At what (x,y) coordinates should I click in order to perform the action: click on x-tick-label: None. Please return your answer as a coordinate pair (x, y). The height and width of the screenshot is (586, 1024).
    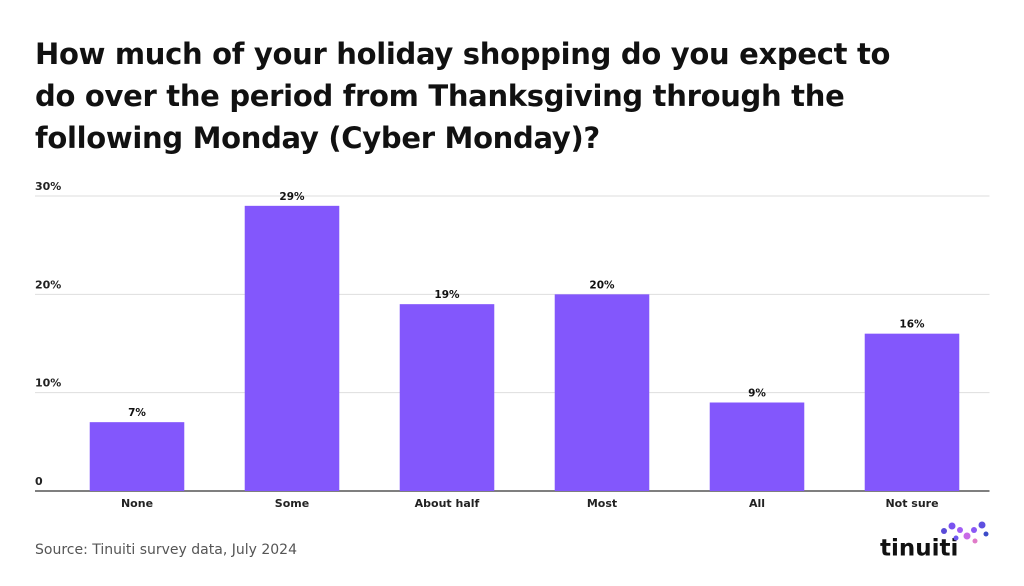
    Looking at the image, I should click on (137, 503).